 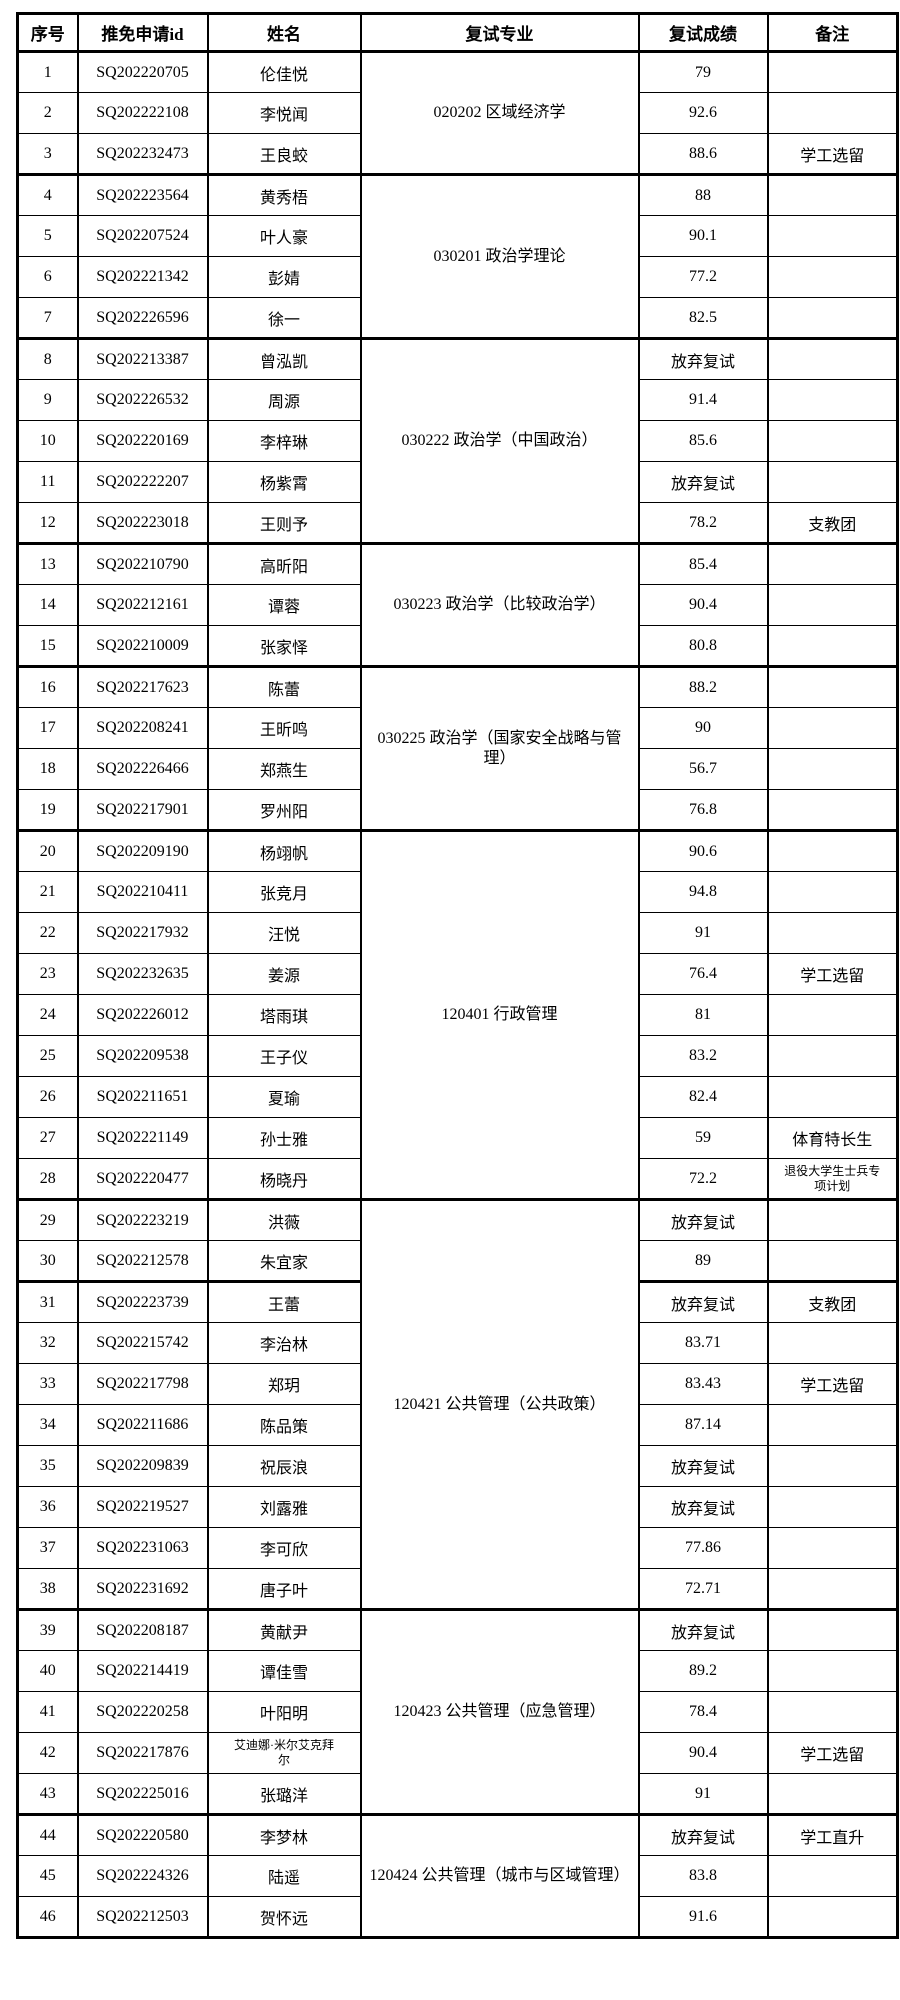 I want to click on cell-application-id: SQ202221149, so click(x=142, y=1138).